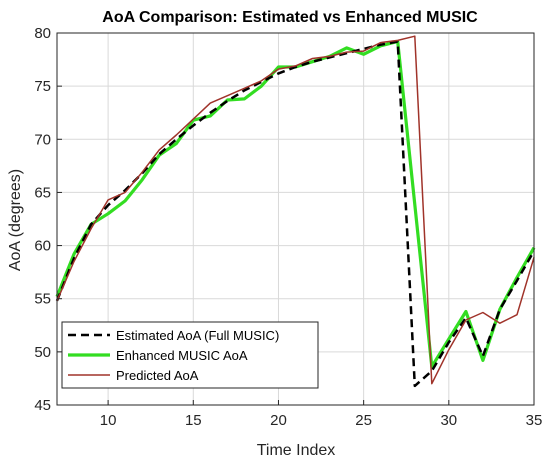 This screenshot has height=465, width=550. What do you see at coordinates (534, 420) in the screenshot?
I see `x-tick-label: 35` at bounding box center [534, 420].